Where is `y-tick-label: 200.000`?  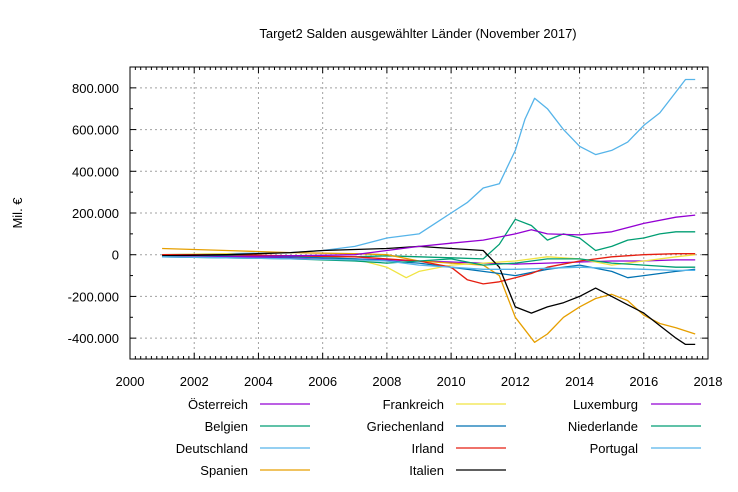 y-tick-label: 200.000 is located at coordinates (95, 213).